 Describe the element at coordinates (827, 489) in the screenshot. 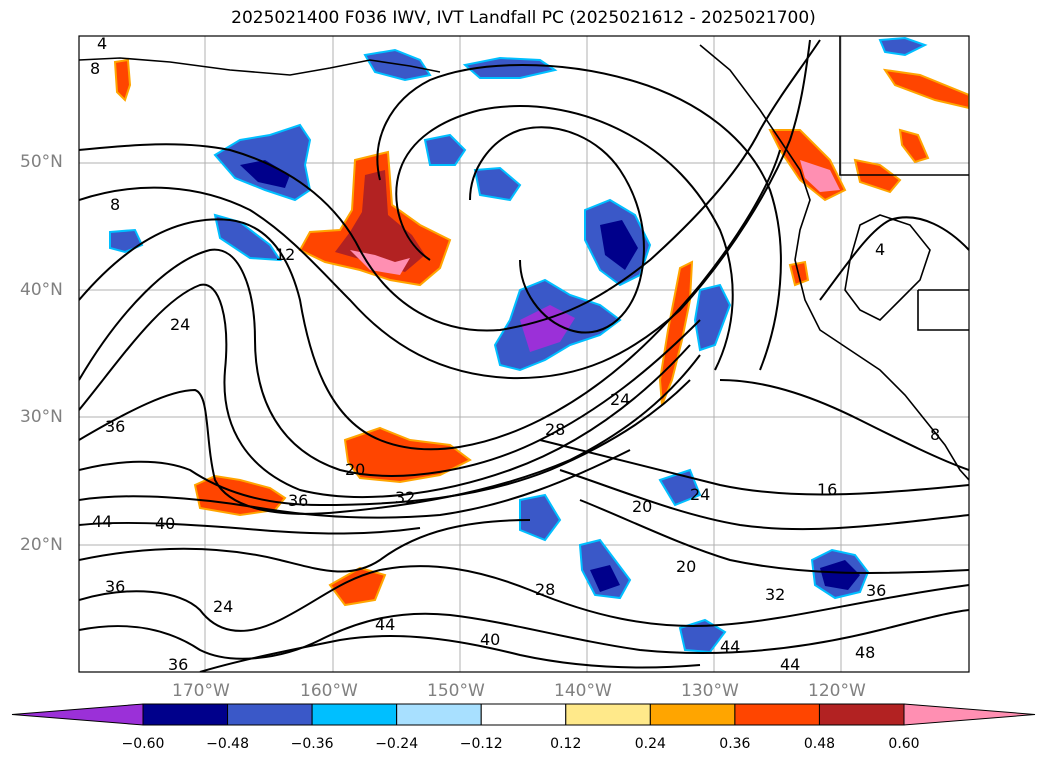

I see `contour-label: 16` at that location.